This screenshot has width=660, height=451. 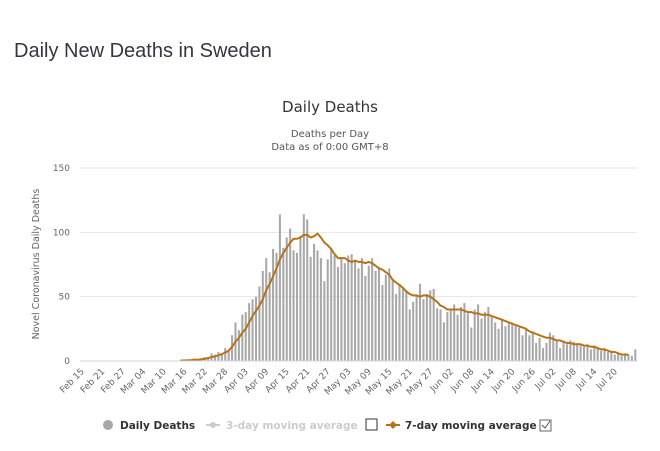 What do you see at coordinates (371, 424) in the screenshot?
I see `checkbox-3-day` at bounding box center [371, 424].